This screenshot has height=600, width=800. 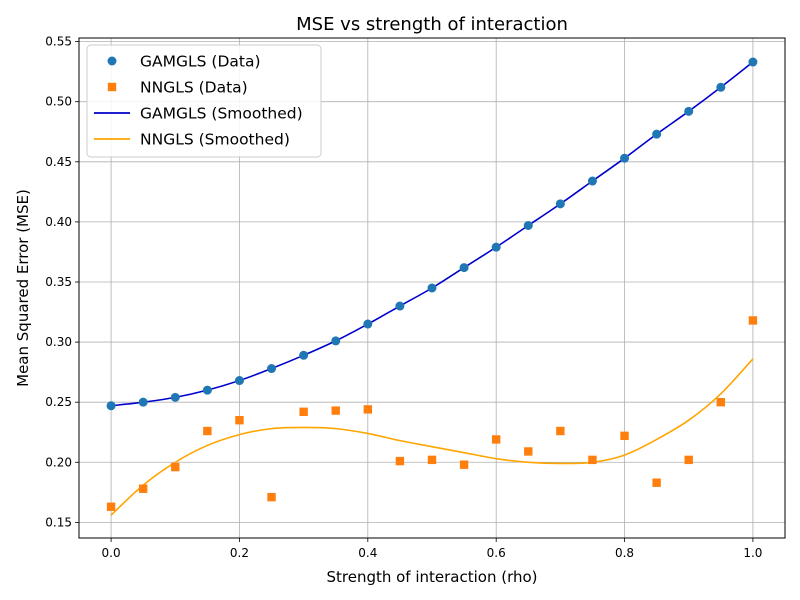 I want to click on y-axis-label: Mean Squared Error (MSE), so click(x=23, y=288).